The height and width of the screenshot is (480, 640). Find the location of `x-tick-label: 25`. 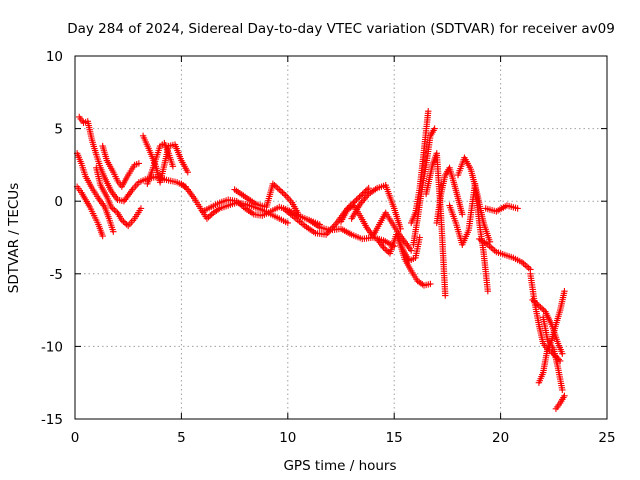

x-tick-label: 25 is located at coordinates (606, 438).